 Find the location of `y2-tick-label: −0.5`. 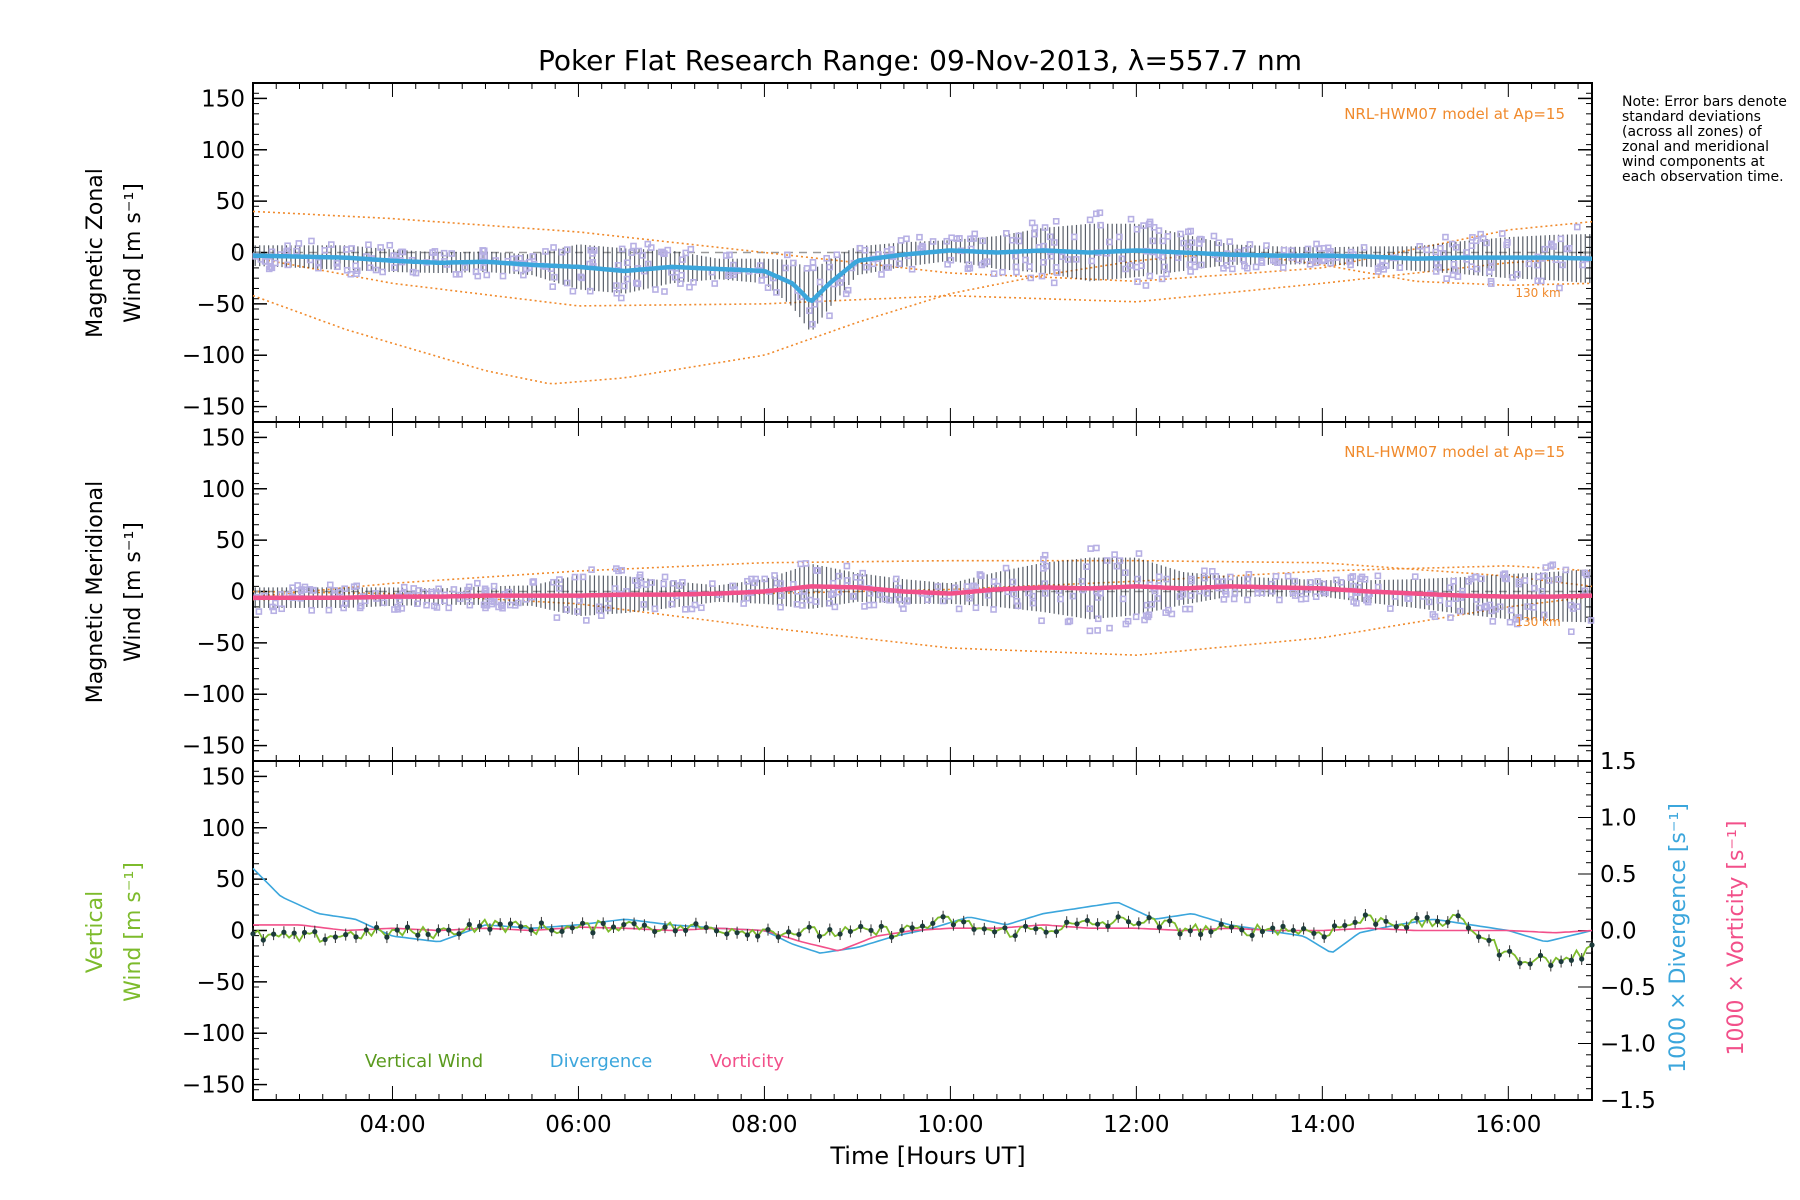

y2-tick-label: −0.5 is located at coordinates (1628, 988).